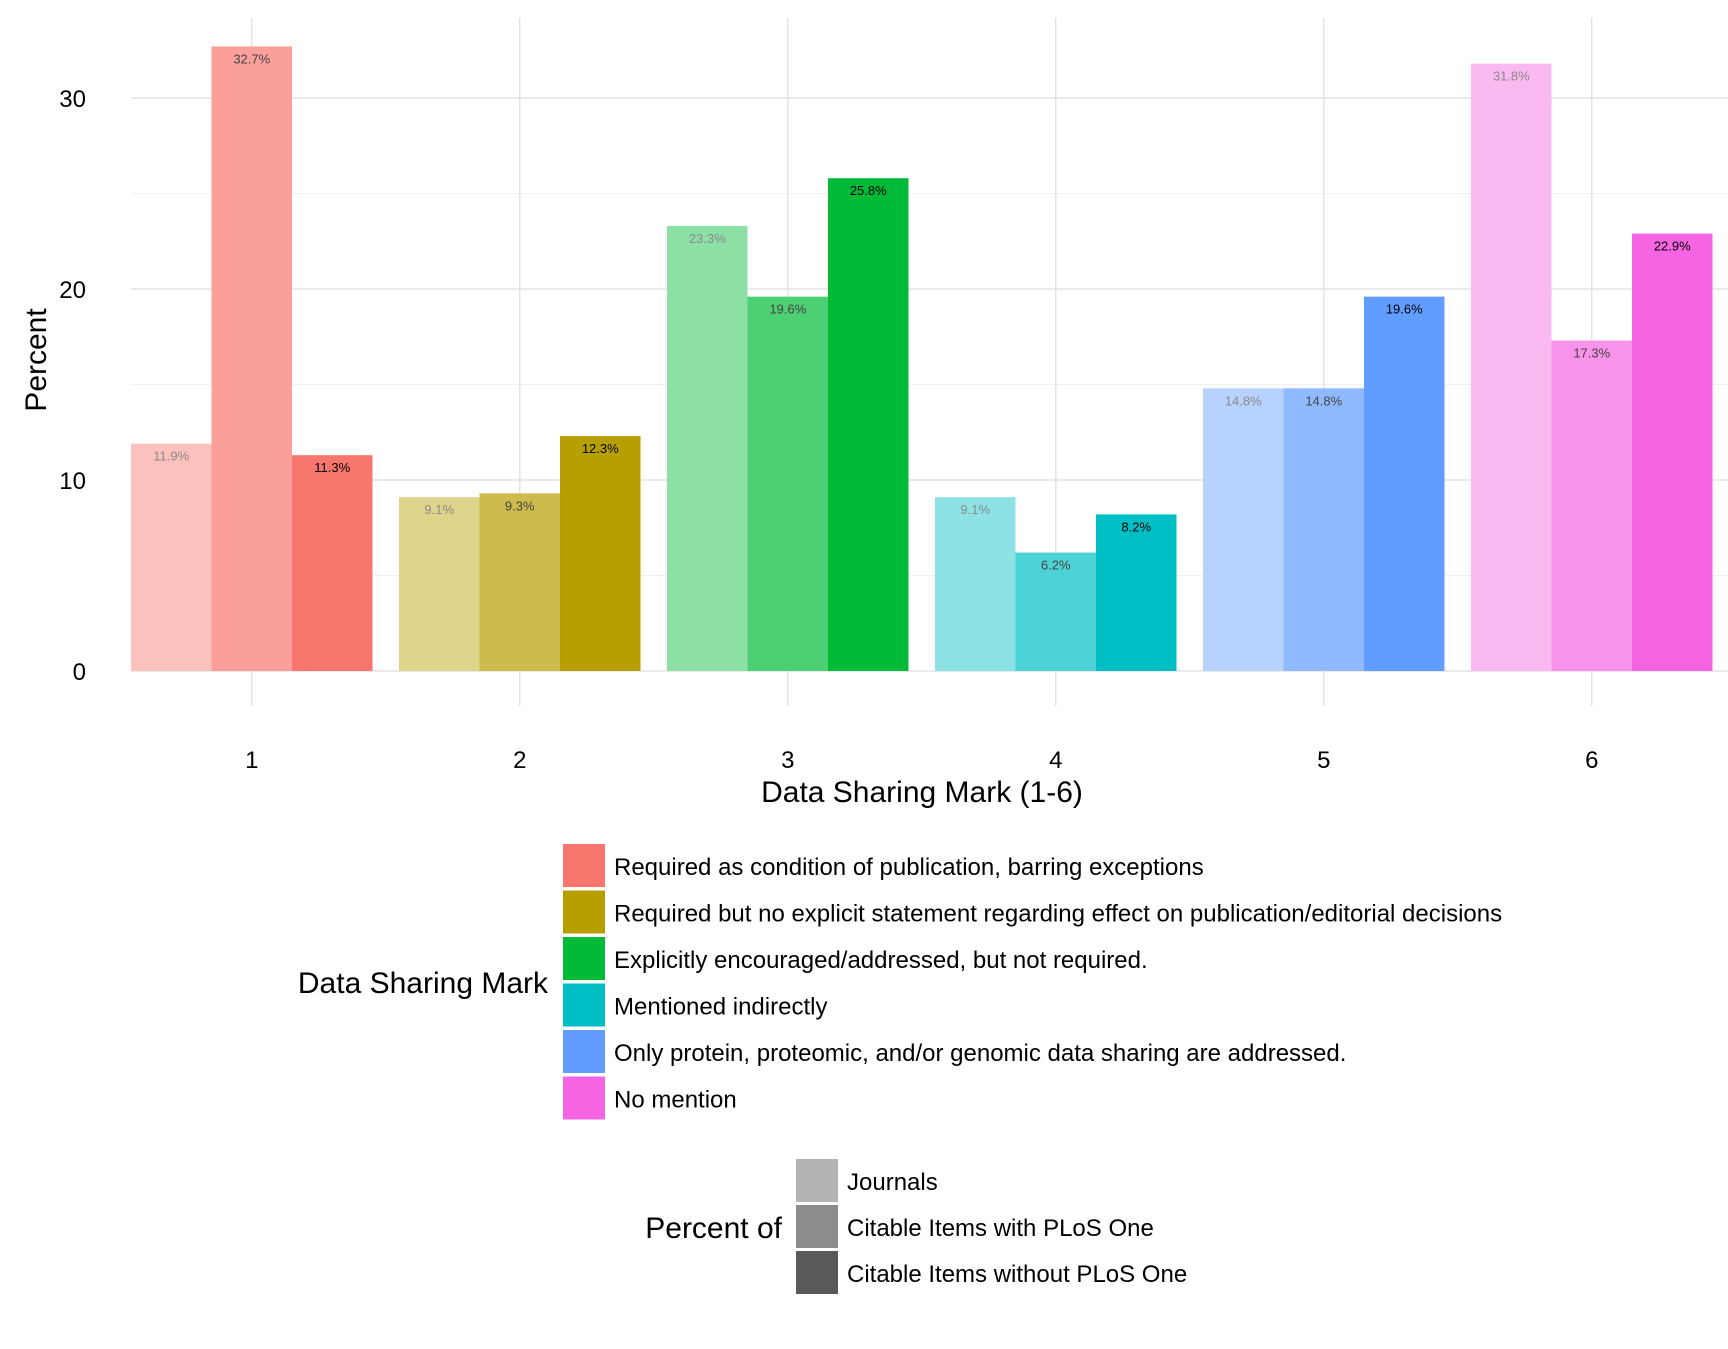 Image resolution: width=1728 pixels, height=1349 pixels. I want to click on bar-value-label: 9.3%, so click(520, 505).